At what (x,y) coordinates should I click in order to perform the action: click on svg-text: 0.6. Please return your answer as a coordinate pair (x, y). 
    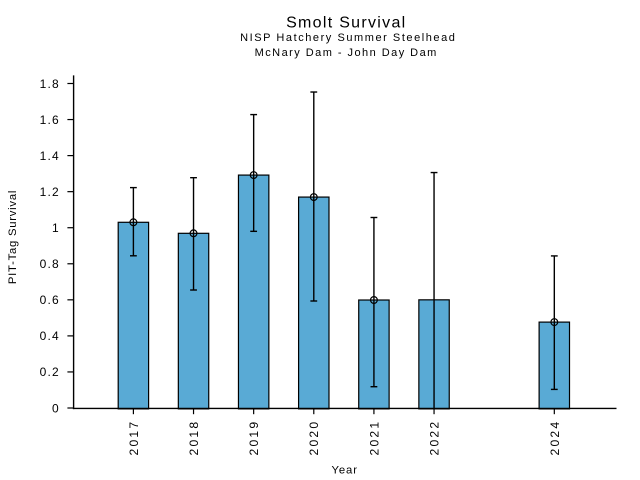
    Looking at the image, I should click on (50, 300).